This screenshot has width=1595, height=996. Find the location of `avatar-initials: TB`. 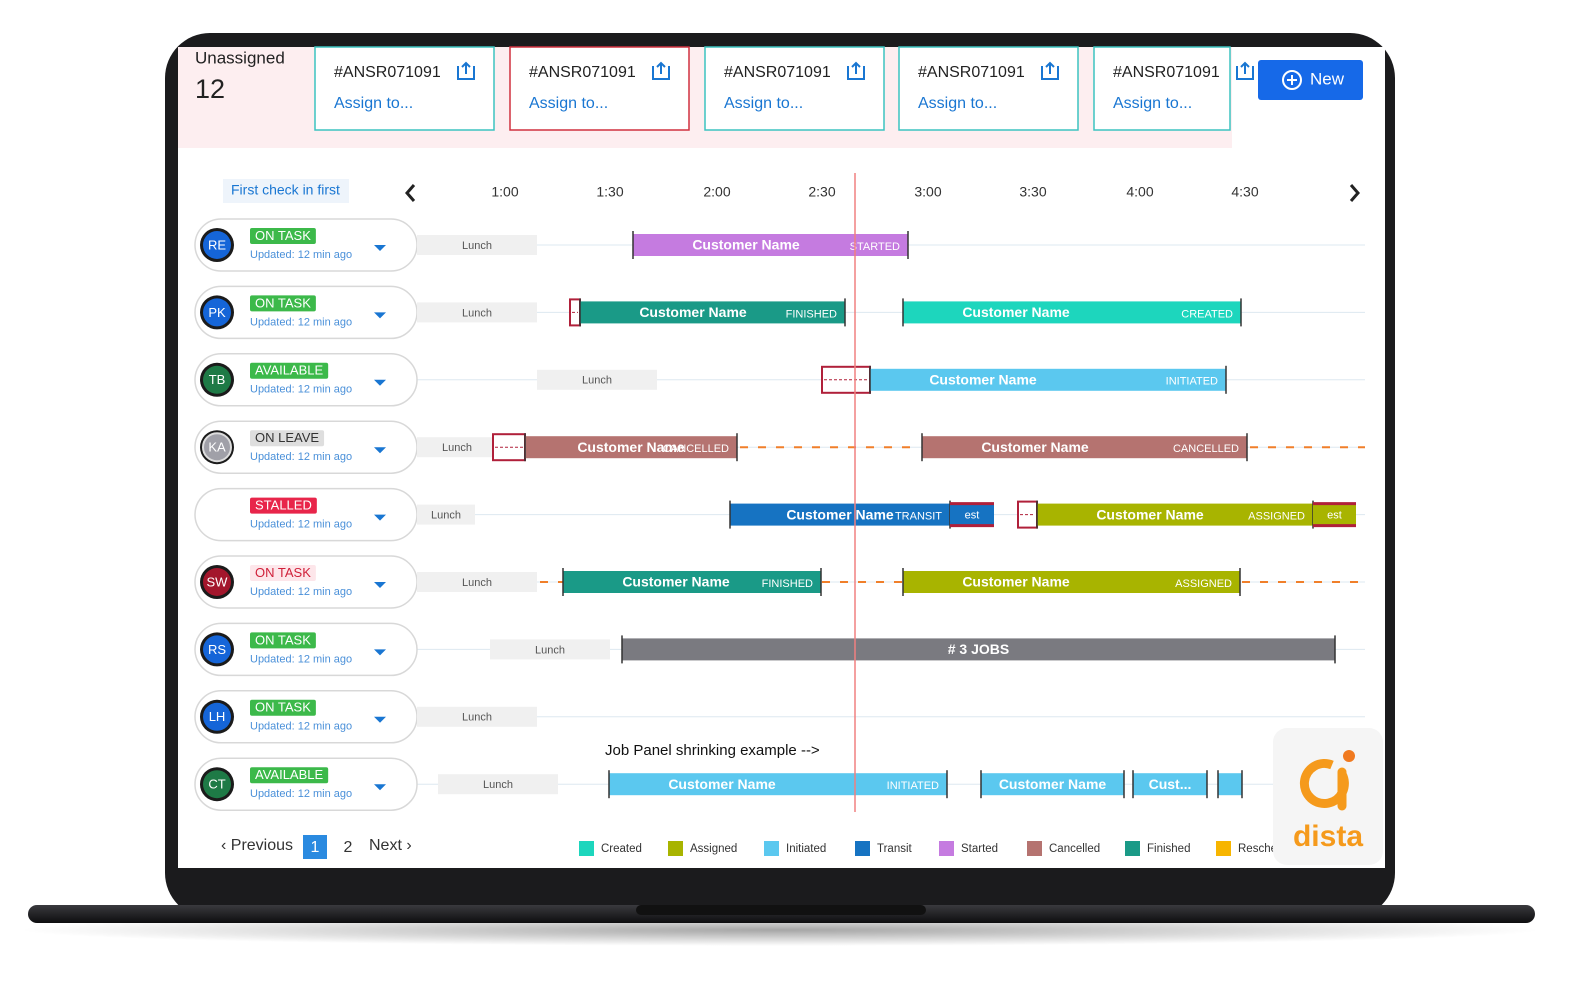

avatar-initials: TB is located at coordinates (217, 379).